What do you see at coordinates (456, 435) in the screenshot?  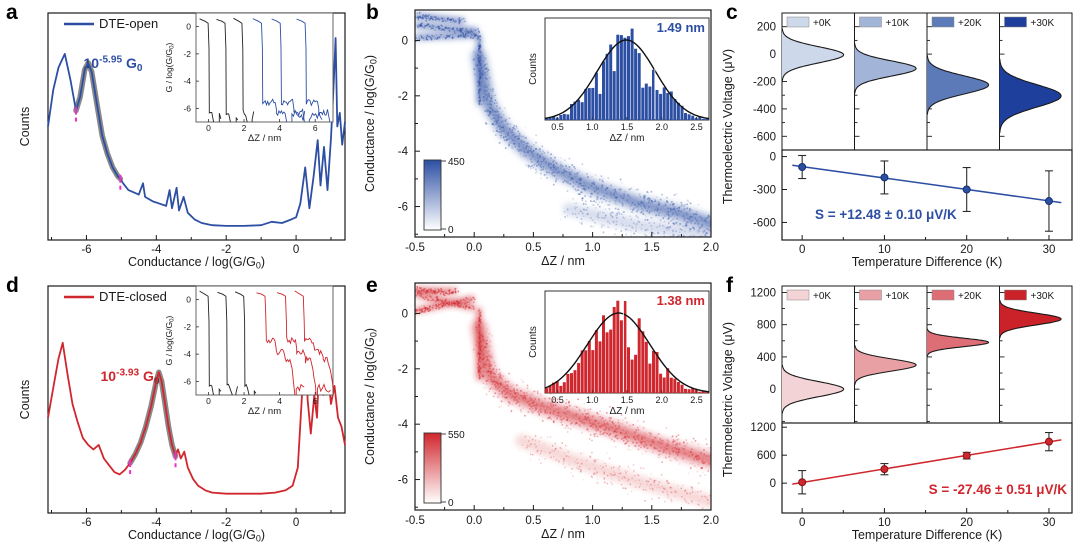 I see `svg-text: 550` at bounding box center [456, 435].